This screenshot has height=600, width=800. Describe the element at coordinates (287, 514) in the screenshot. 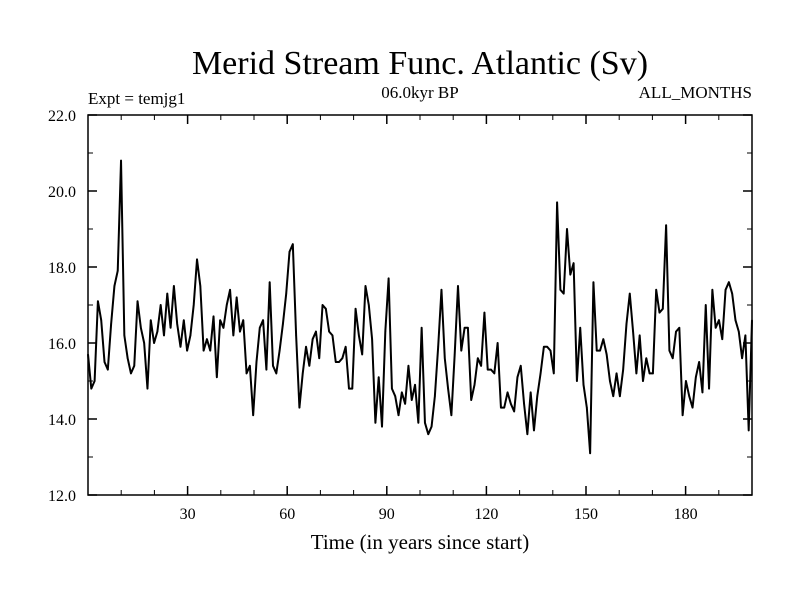

I see `x-tick-label: 60` at that location.